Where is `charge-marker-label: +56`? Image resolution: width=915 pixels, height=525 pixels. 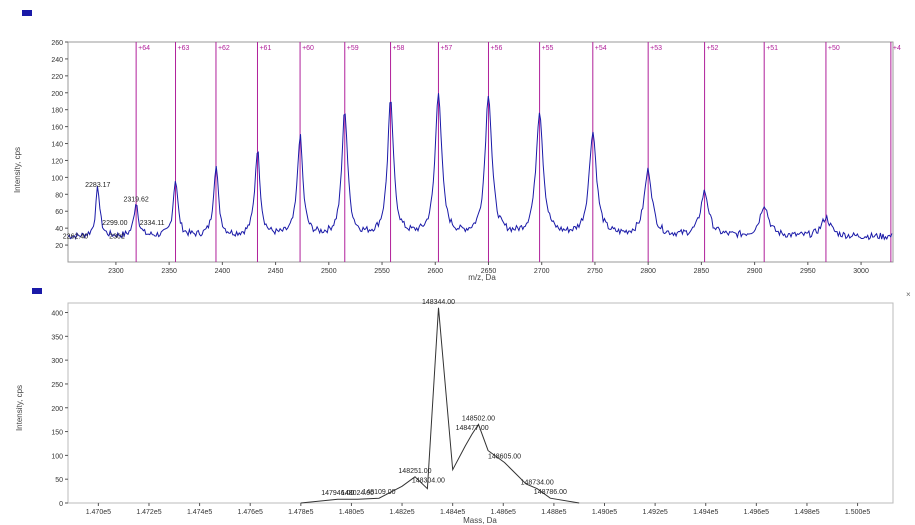 charge-marker-label: +56 is located at coordinates (496, 48).